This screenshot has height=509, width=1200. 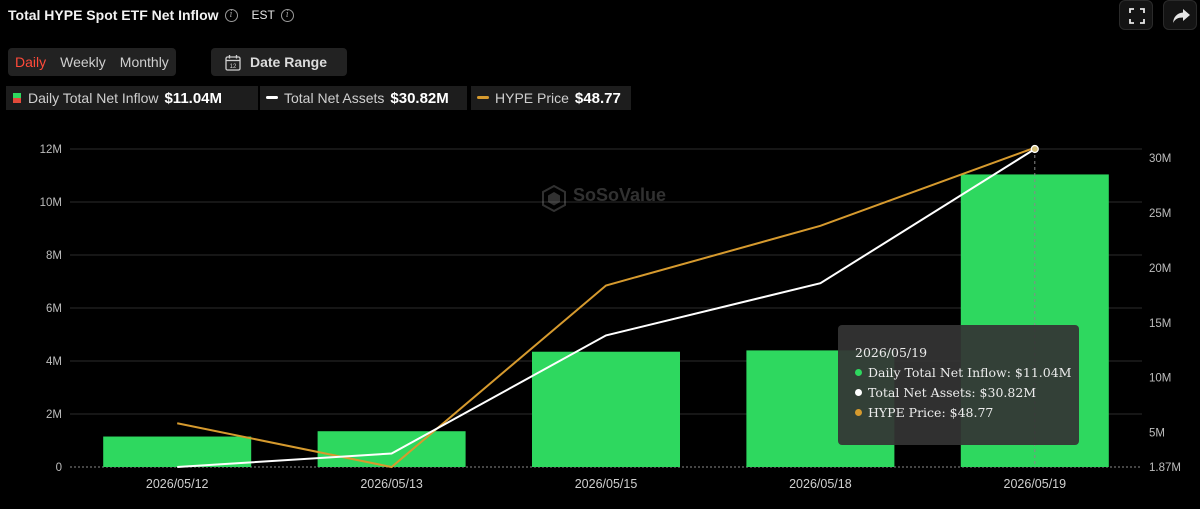 What do you see at coordinates (970, 372) in the screenshot?
I see `tooltip-inflow-text: Daily Total Net Inflow: $11.04M` at bounding box center [970, 372].